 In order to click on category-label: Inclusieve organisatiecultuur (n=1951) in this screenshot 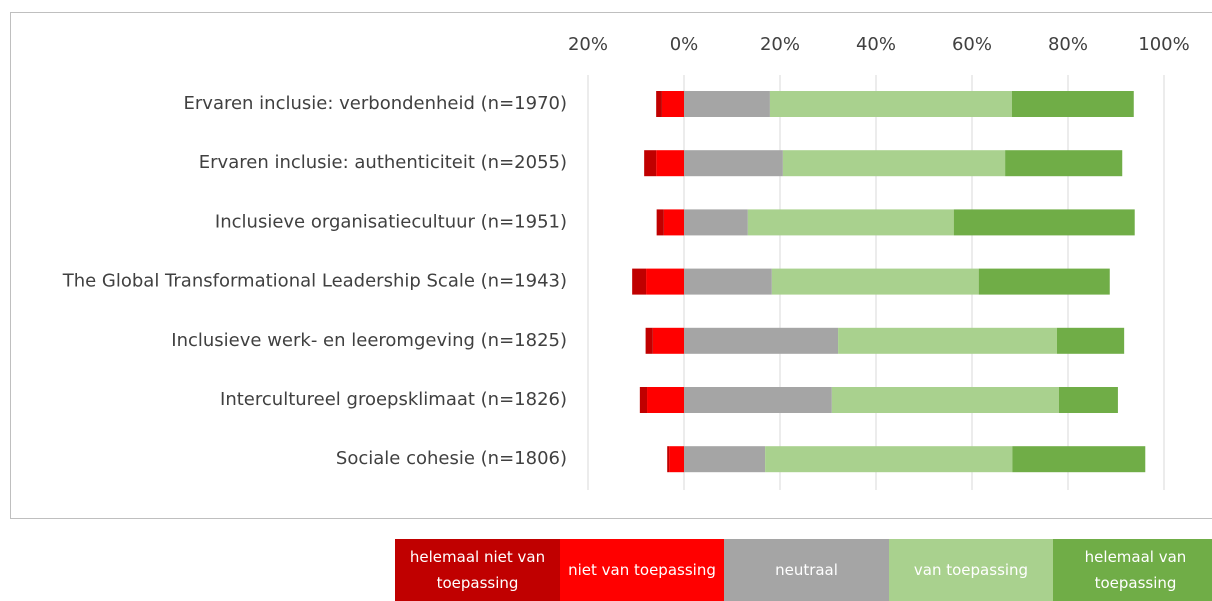, I will do `click(391, 221)`.